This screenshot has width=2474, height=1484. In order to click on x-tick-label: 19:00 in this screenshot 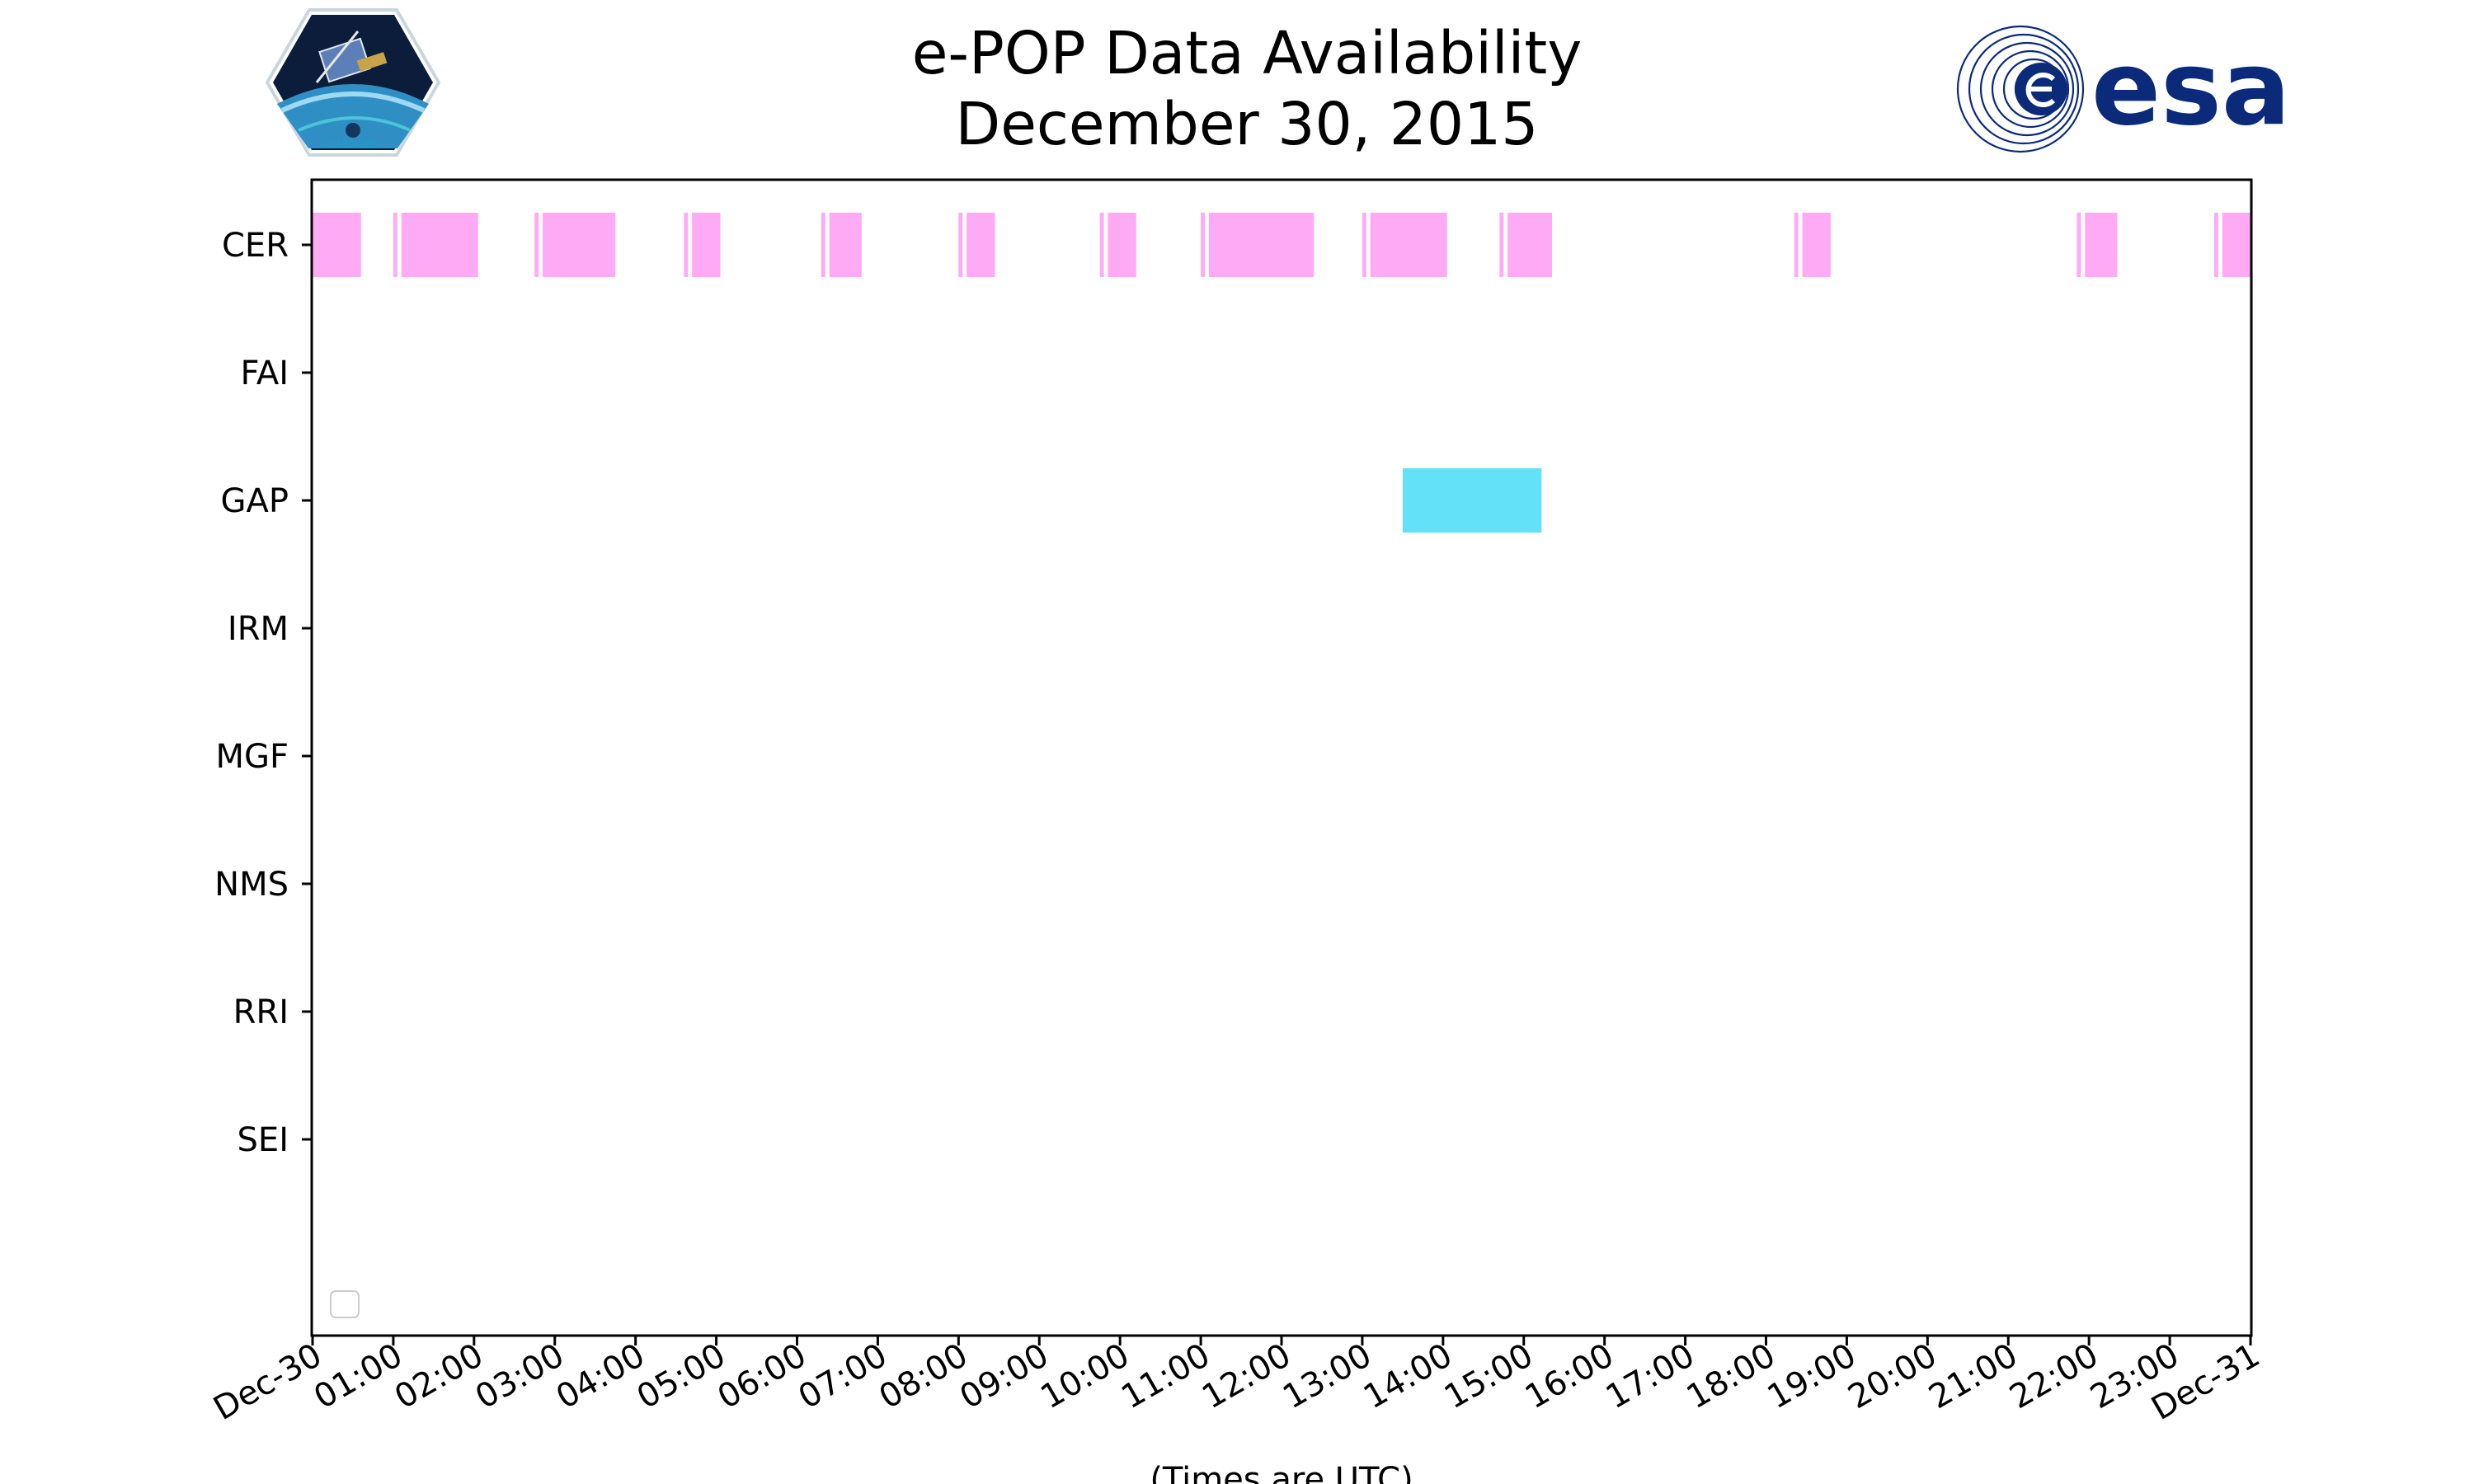, I will do `click(1812, 1376)`.